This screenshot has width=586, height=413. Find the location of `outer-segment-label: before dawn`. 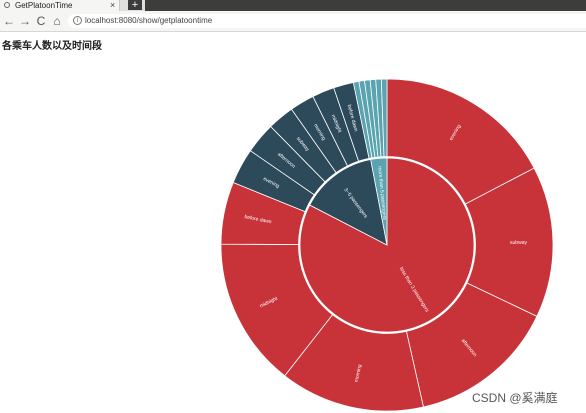

outer-segment-label: before dawn is located at coordinates (258, 219).